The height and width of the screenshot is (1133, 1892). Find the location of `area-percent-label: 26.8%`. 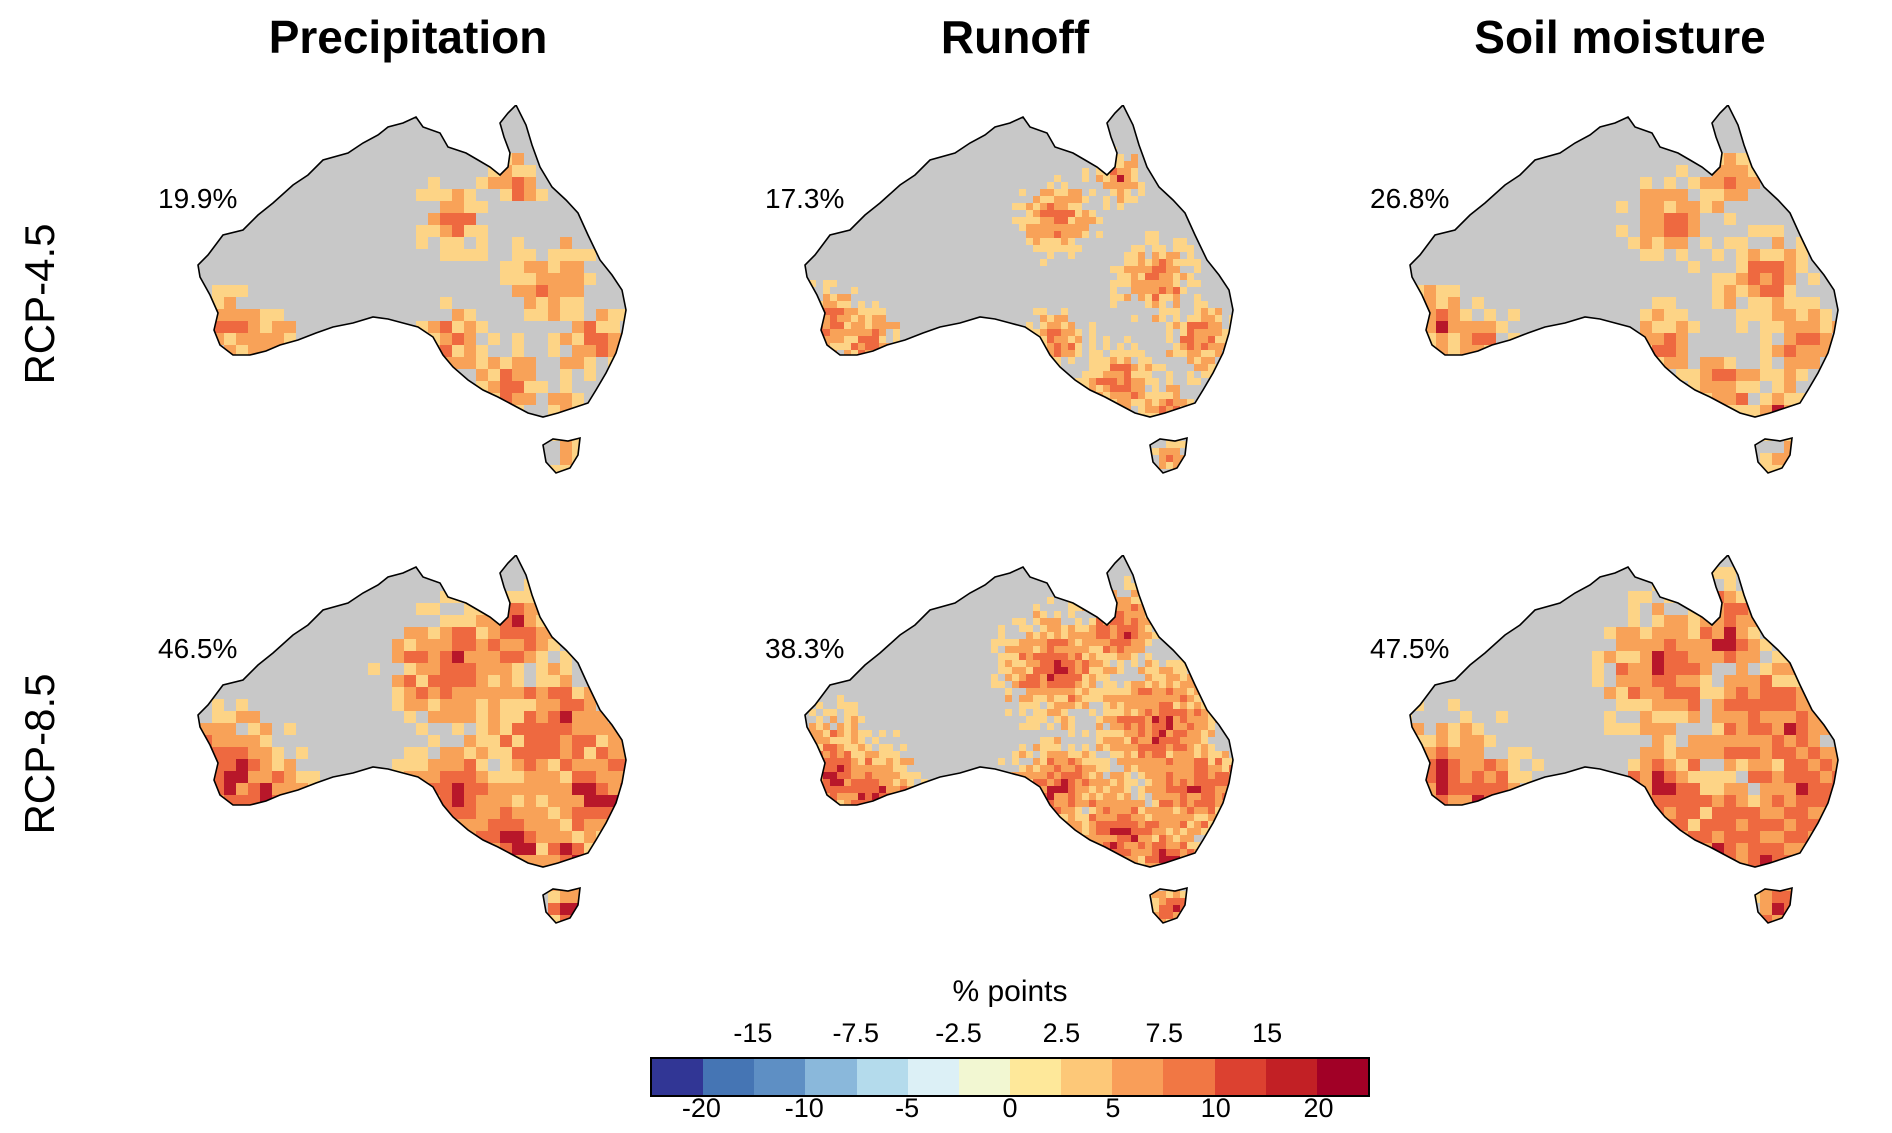

area-percent-label: 26.8% is located at coordinates (1410, 198).